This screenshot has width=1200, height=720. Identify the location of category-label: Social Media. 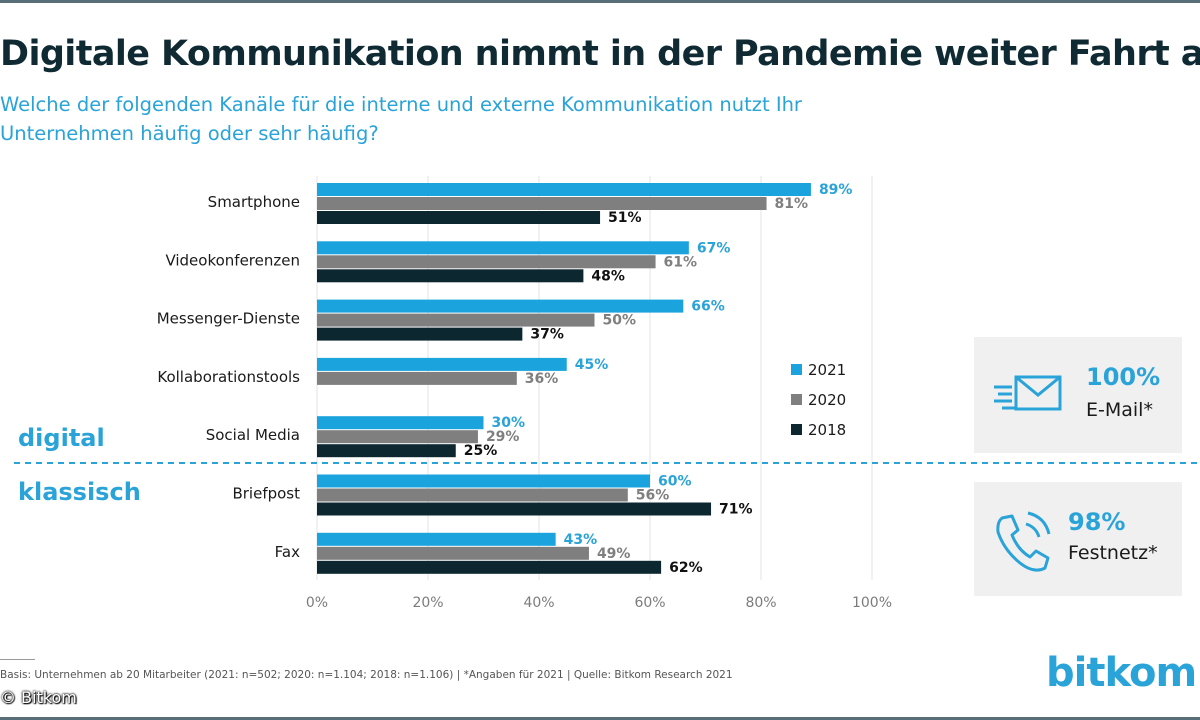
(253, 435).